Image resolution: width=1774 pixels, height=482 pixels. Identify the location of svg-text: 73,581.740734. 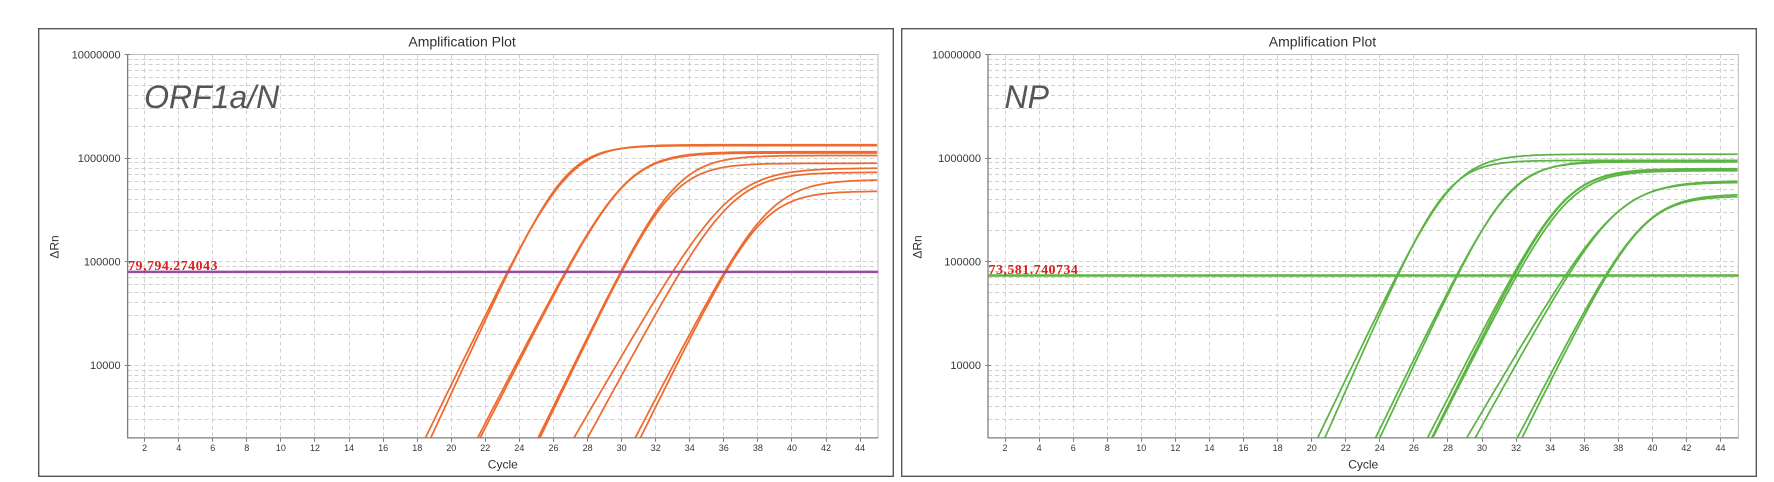
(1034, 269).